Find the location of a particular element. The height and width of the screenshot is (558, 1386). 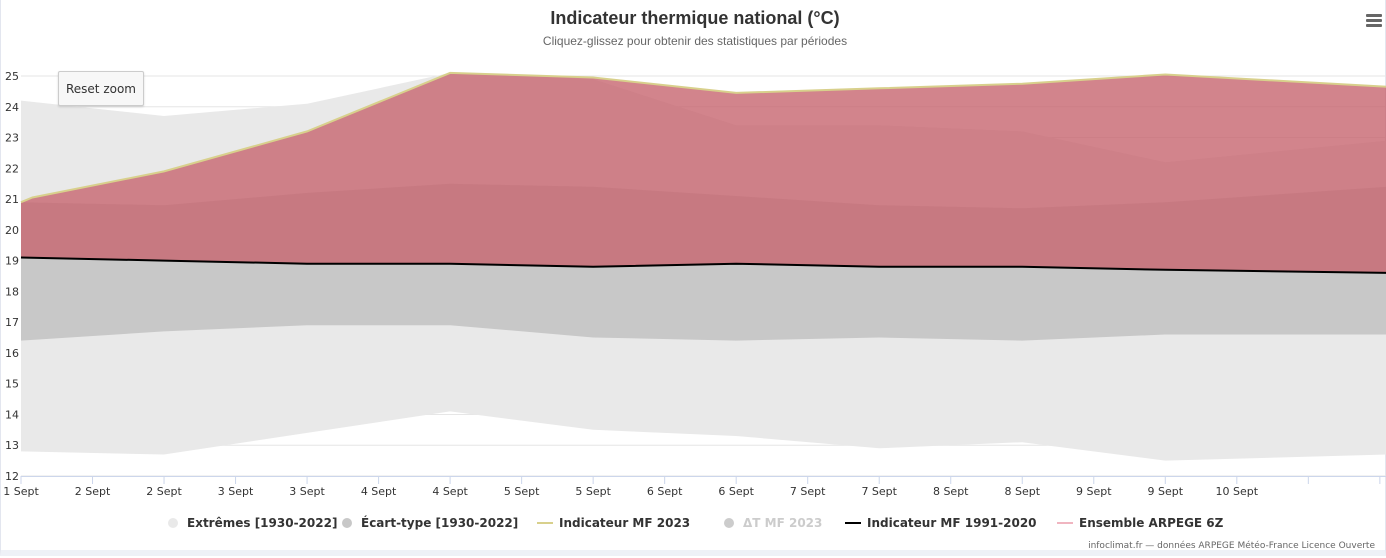

legend-label: Écart-type [1930-2022] is located at coordinates (439, 522).